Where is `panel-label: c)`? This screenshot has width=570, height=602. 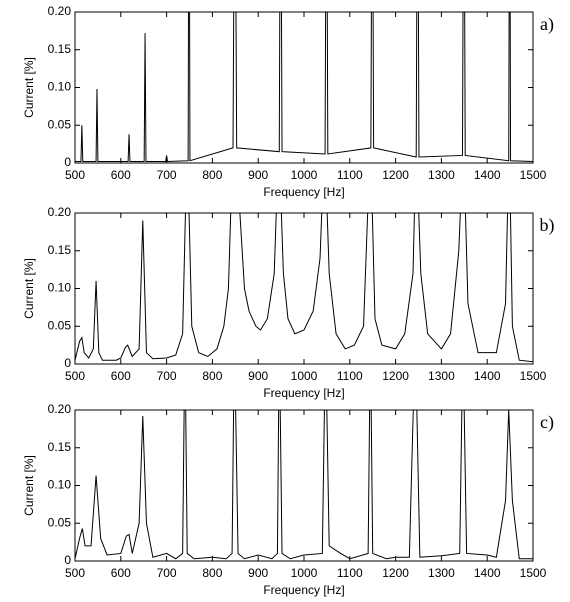
panel-label: c) is located at coordinates (547, 422).